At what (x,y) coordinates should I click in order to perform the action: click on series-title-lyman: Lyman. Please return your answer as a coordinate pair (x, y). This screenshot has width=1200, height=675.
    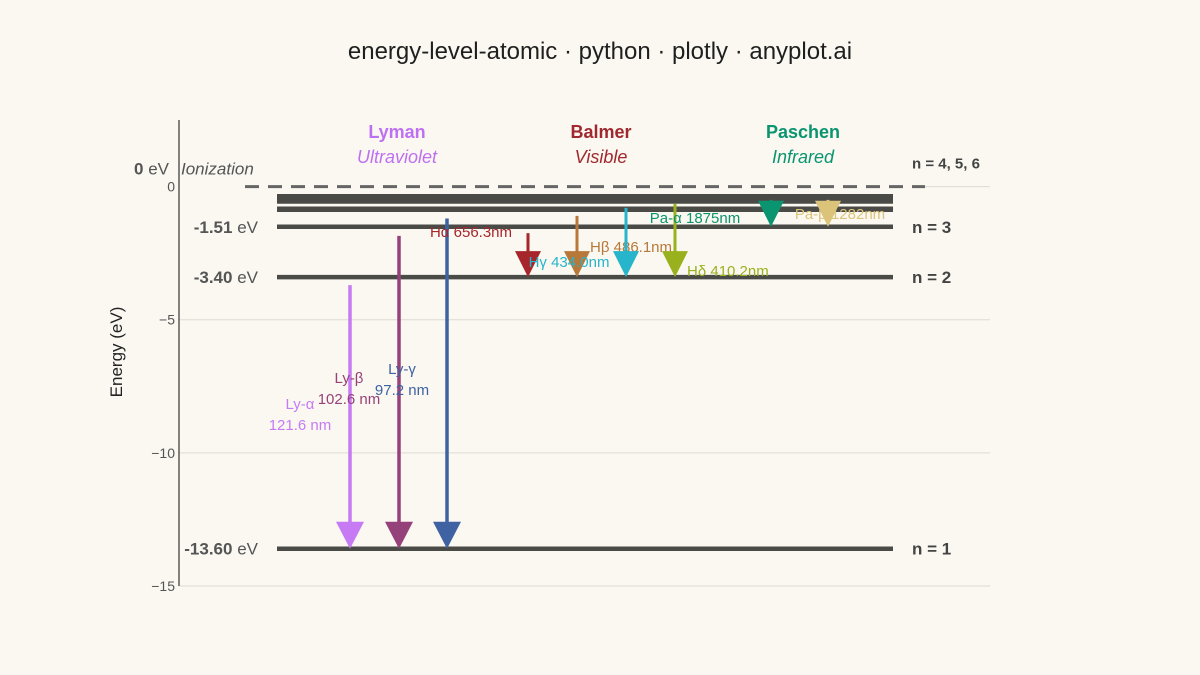
    Looking at the image, I should click on (396, 132).